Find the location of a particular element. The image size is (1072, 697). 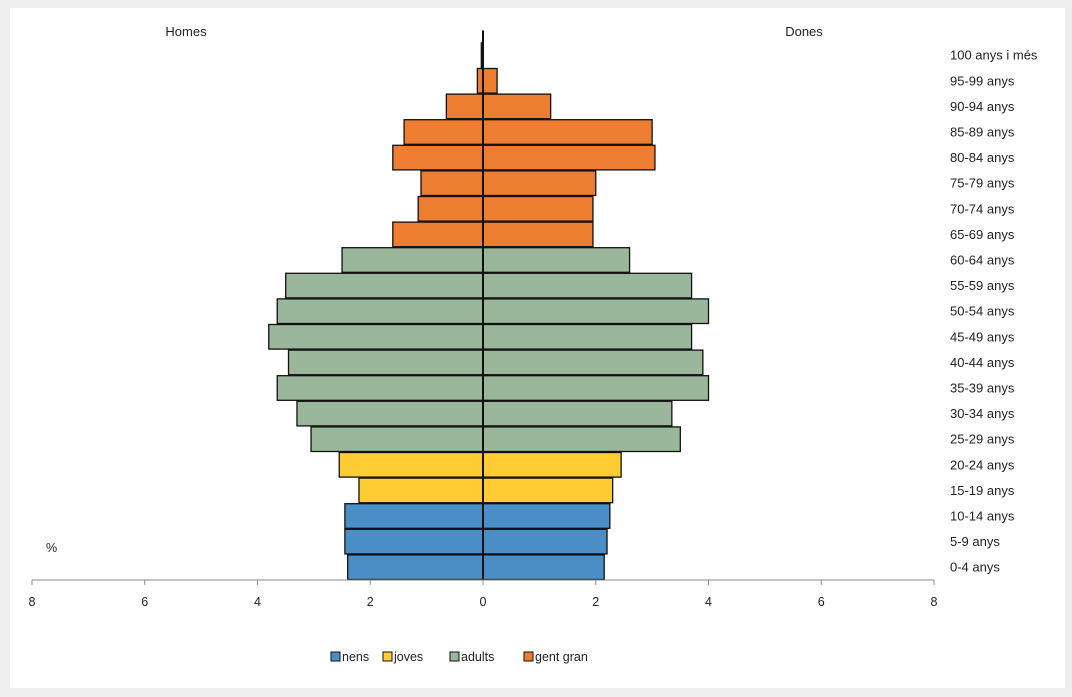

unit-label: % is located at coordinates (51, 548).